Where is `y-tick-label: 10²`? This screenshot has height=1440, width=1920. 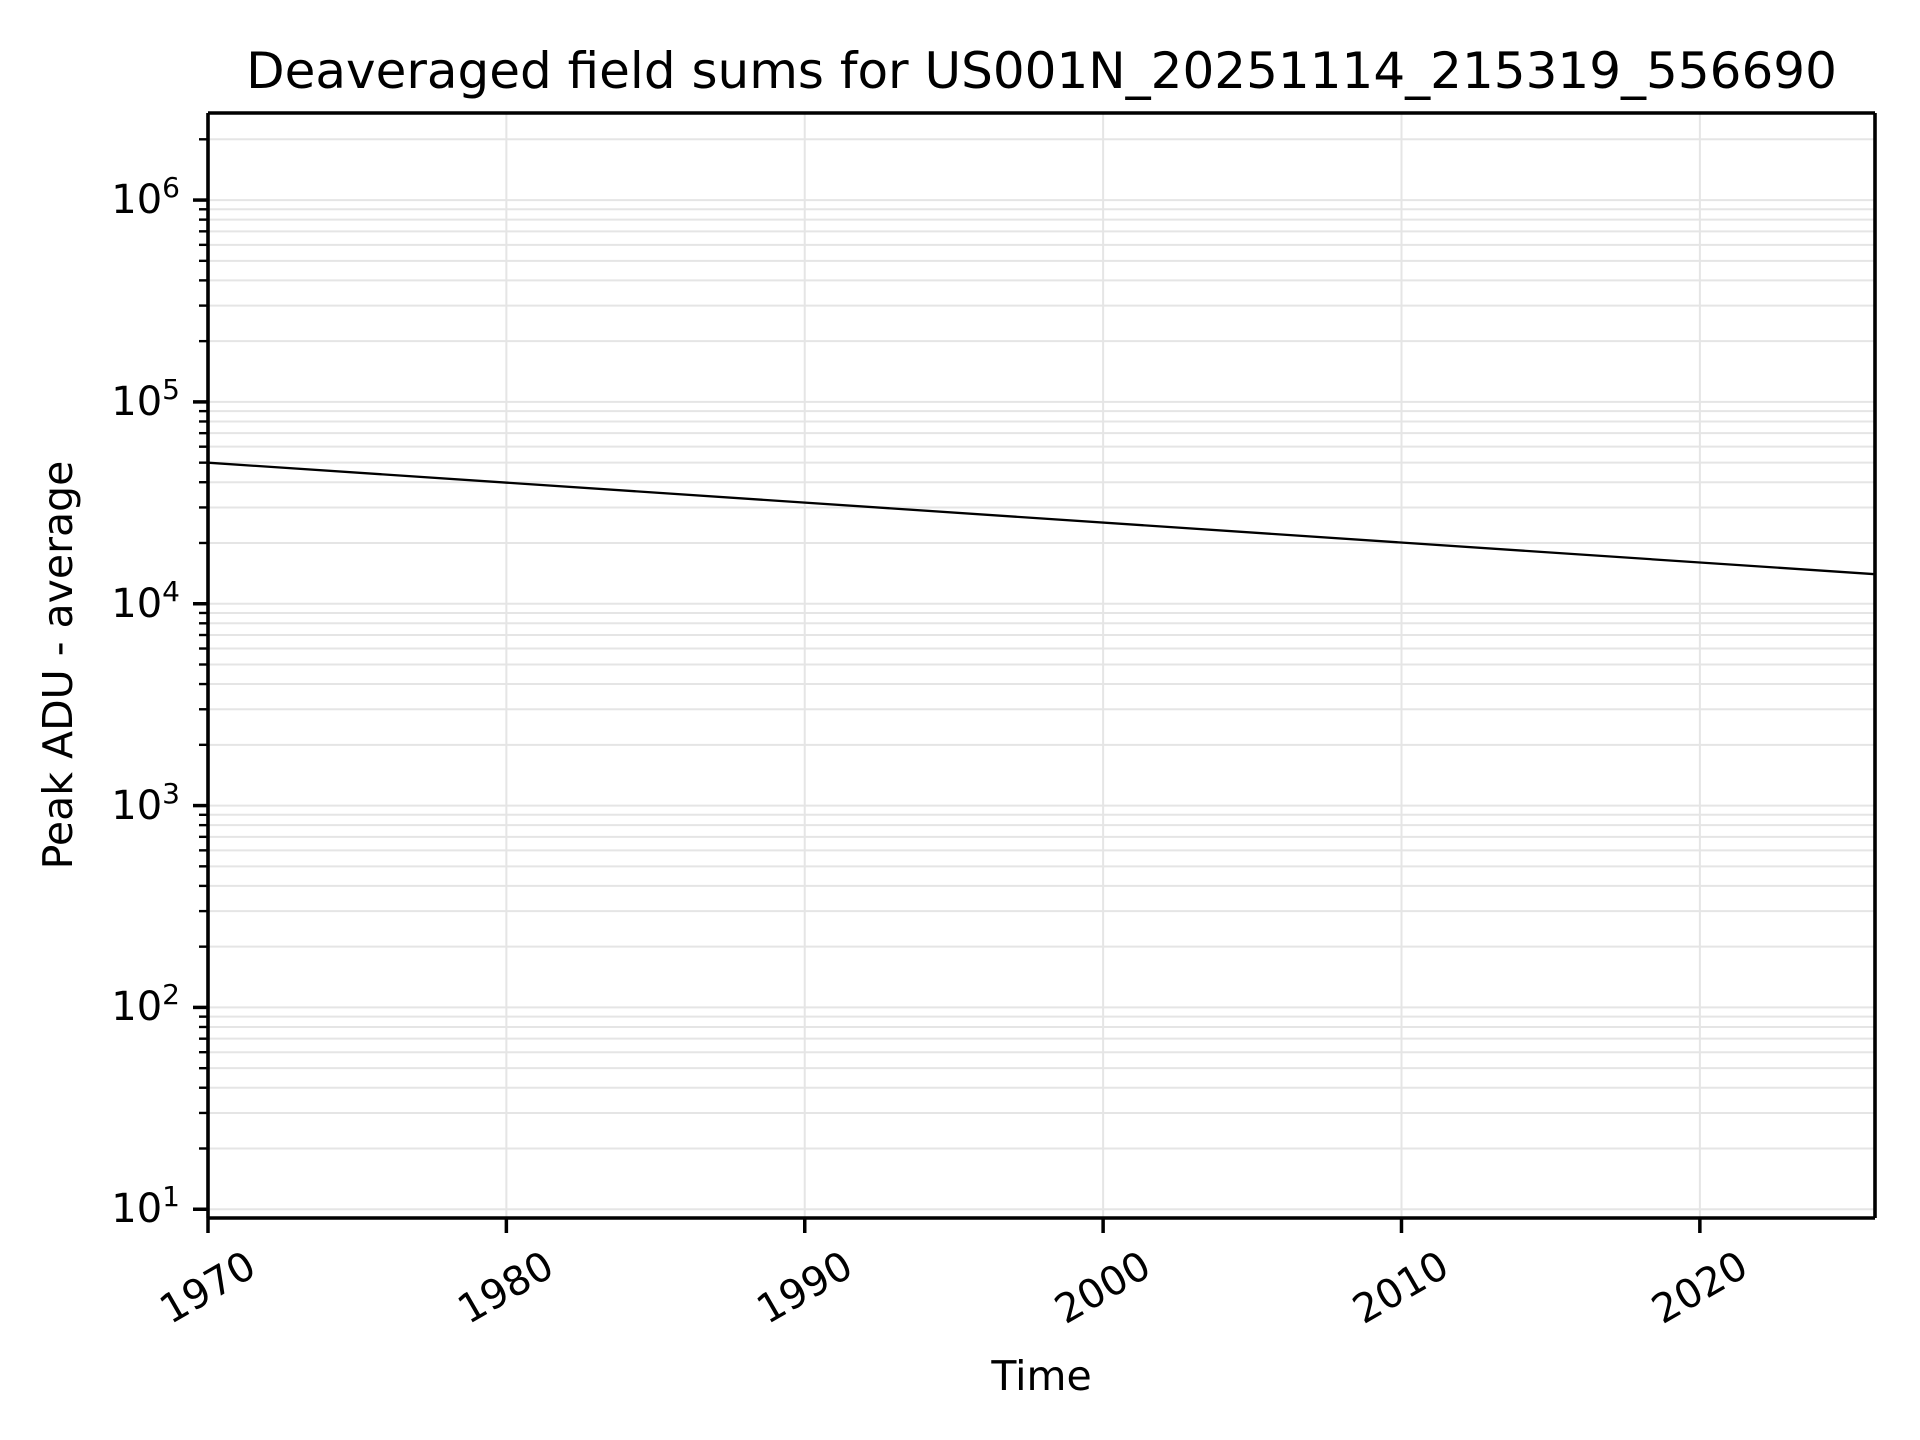 y-tick-label: 10² is located at coordinates (145, 1004).